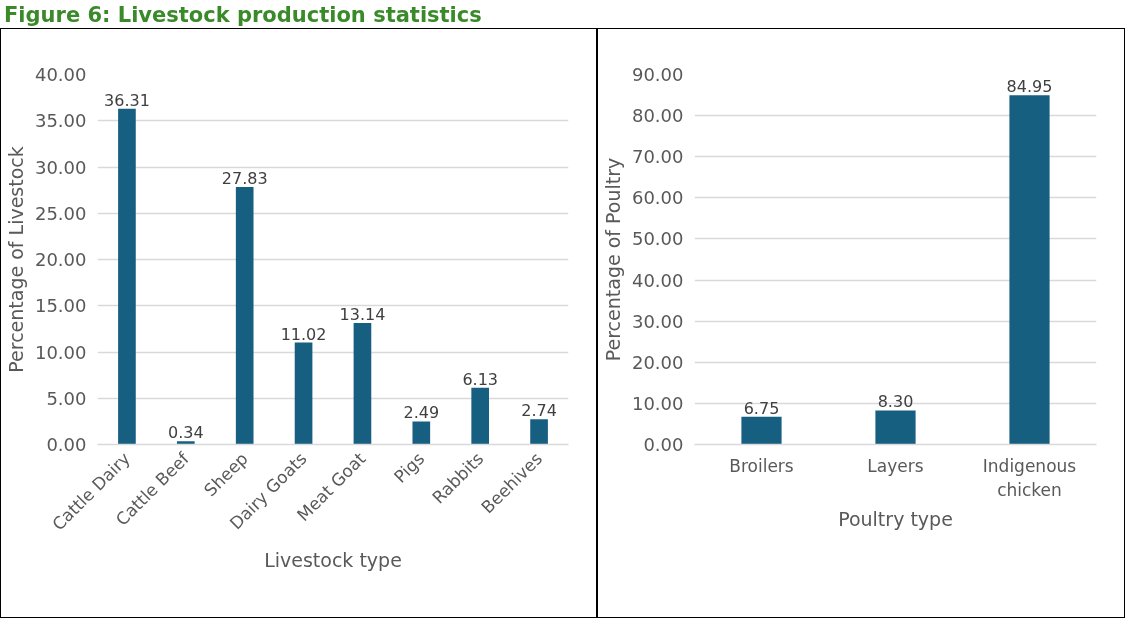 The width and height of the screenshot is (1131, 623). I want to click on chart-title: Figure 6: Livestock production statistics, so click(243, 15).